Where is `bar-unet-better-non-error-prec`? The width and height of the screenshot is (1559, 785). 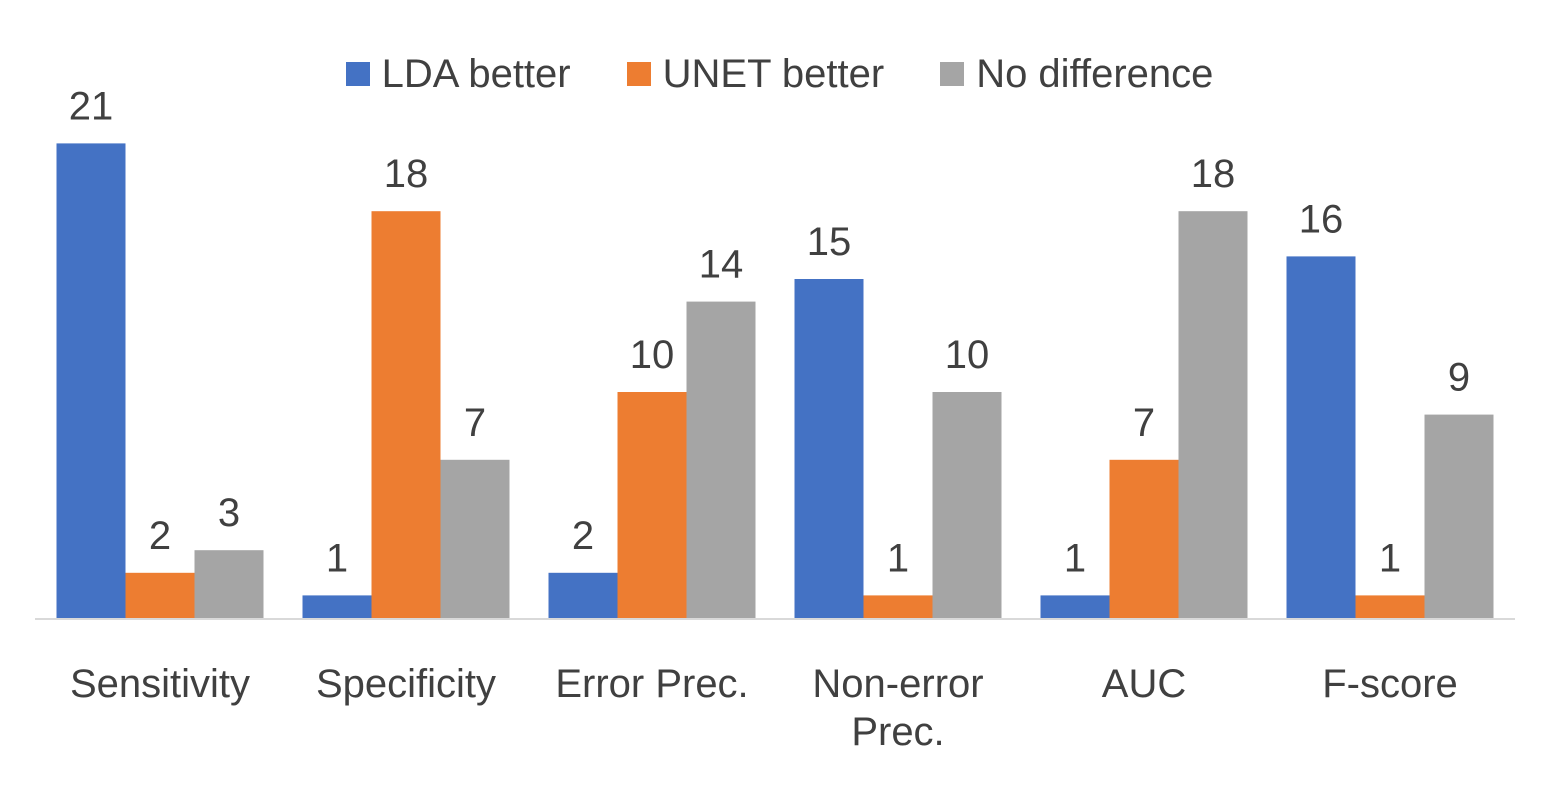
bar-unet-better-non-error-prec is located at coordinates (898, 606).